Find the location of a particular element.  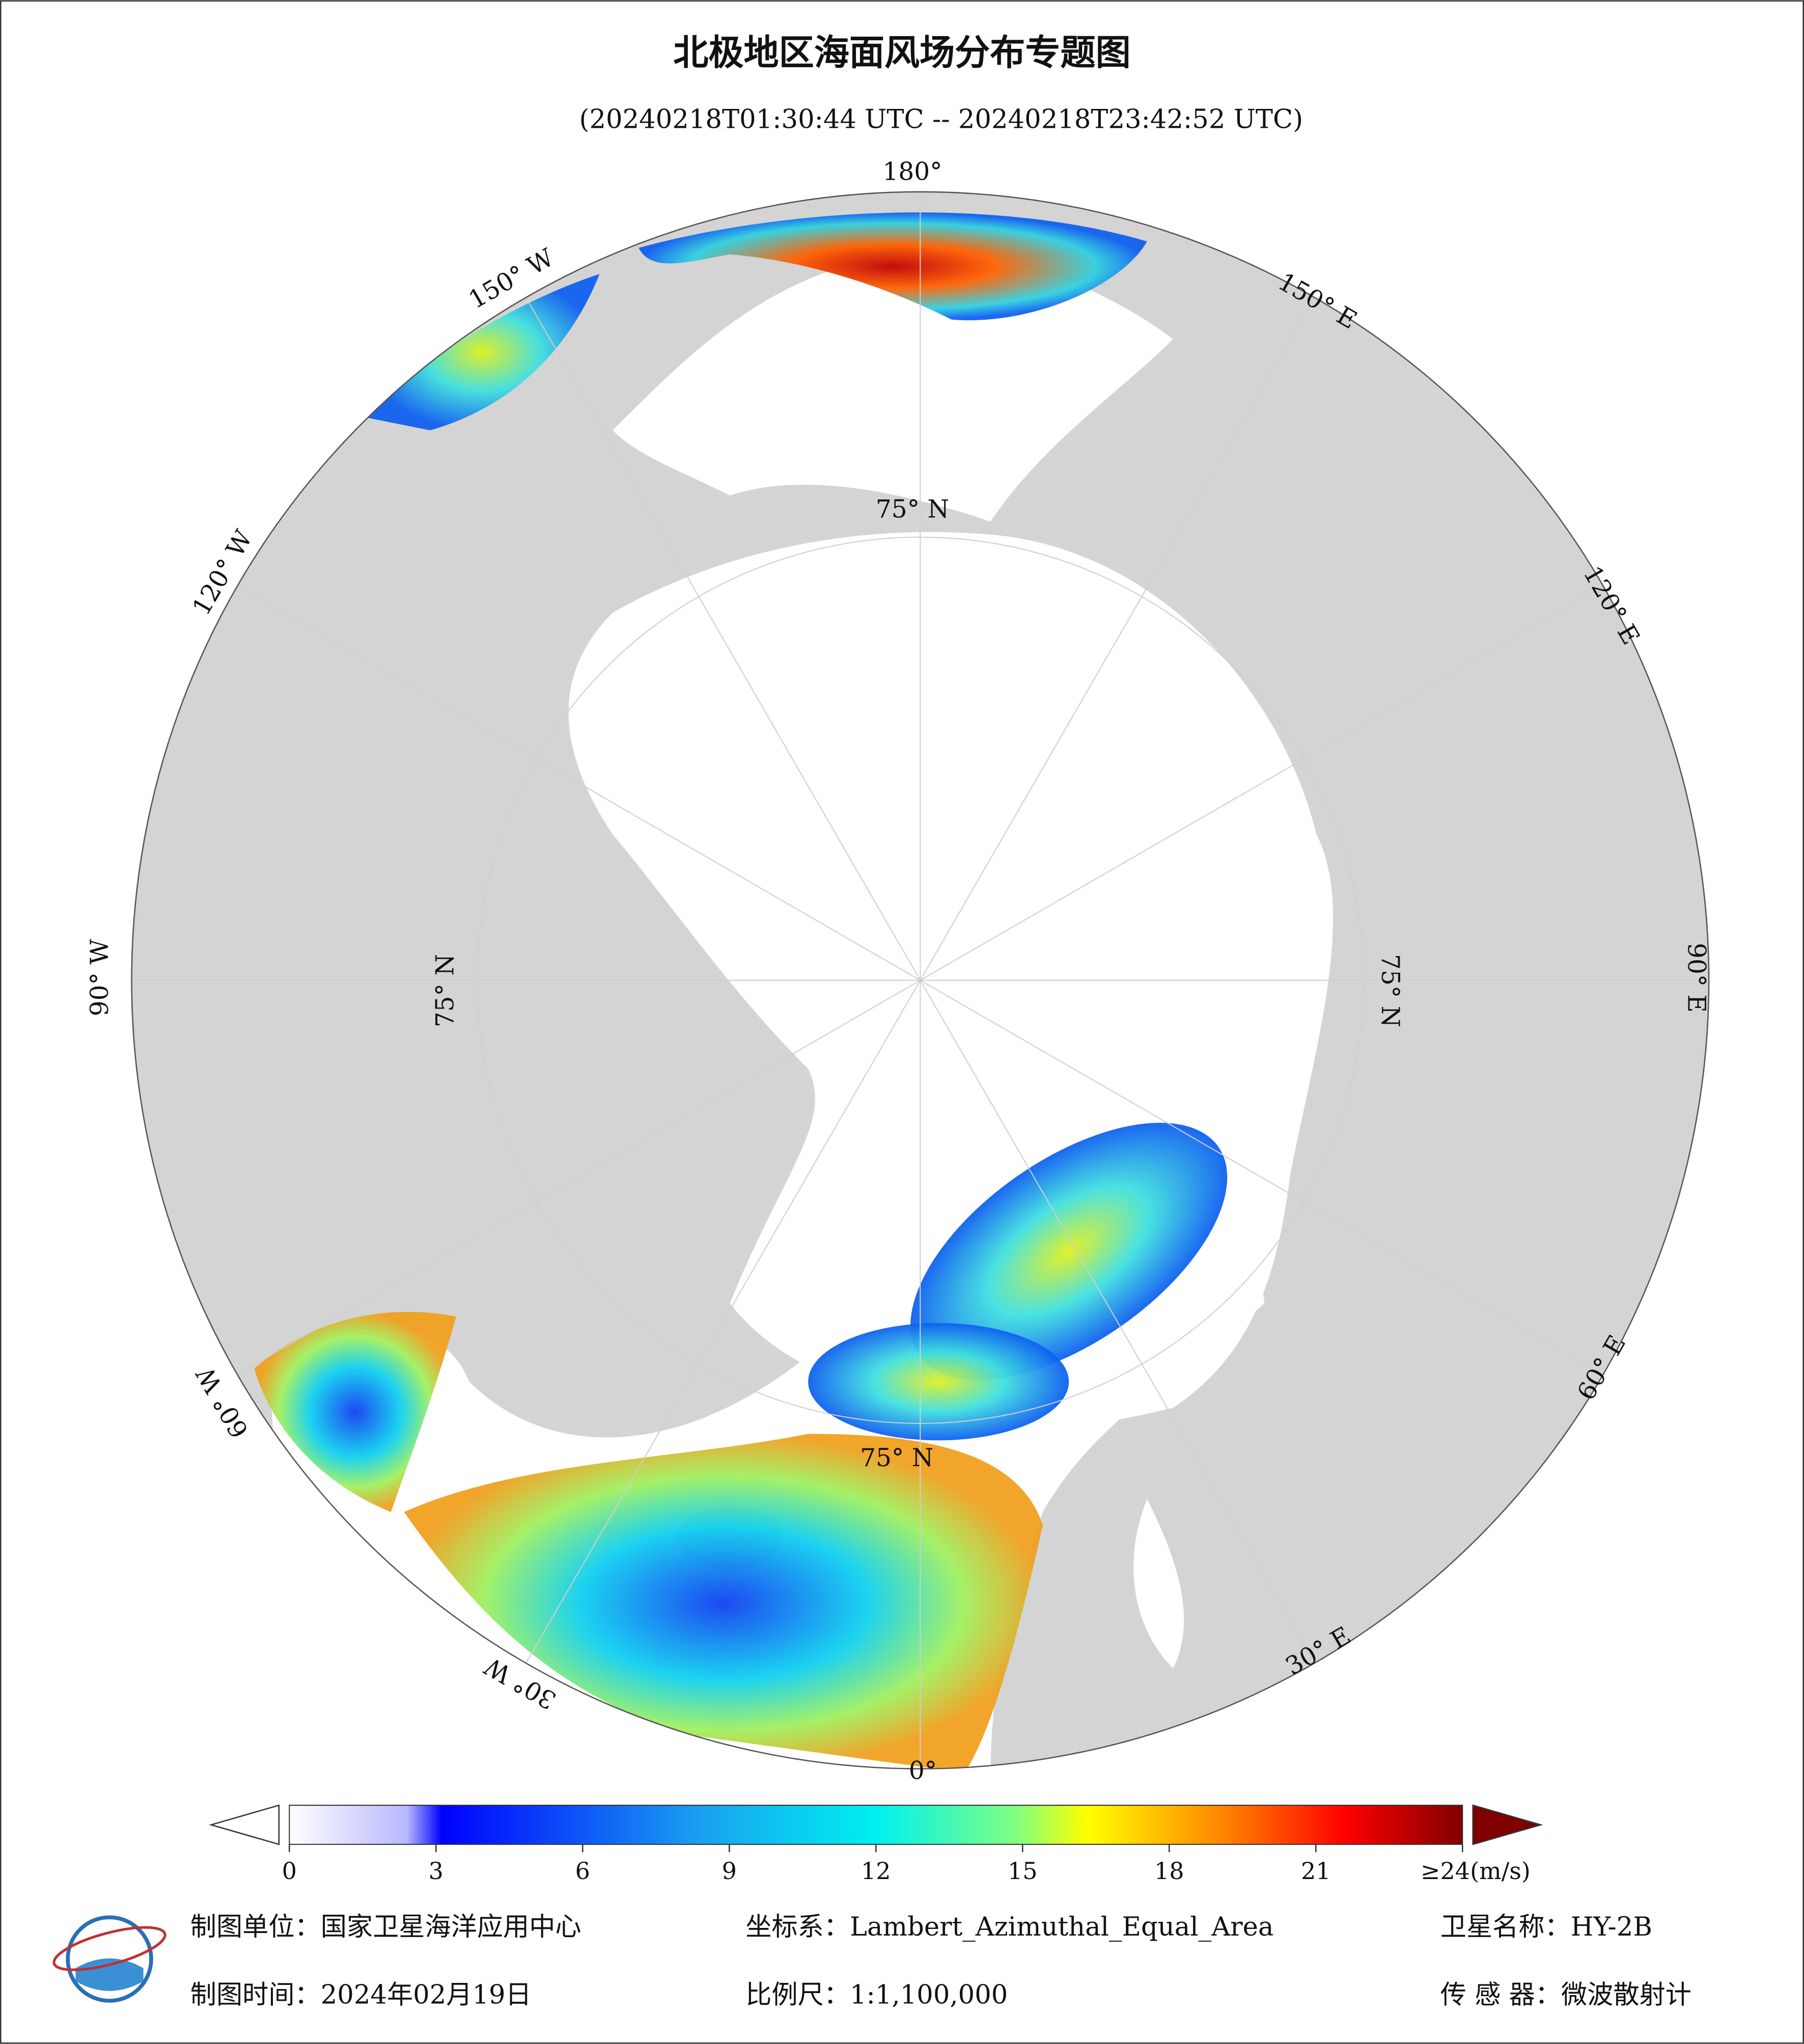

graticule-label: 0° is located at coordinates (923, 1771).